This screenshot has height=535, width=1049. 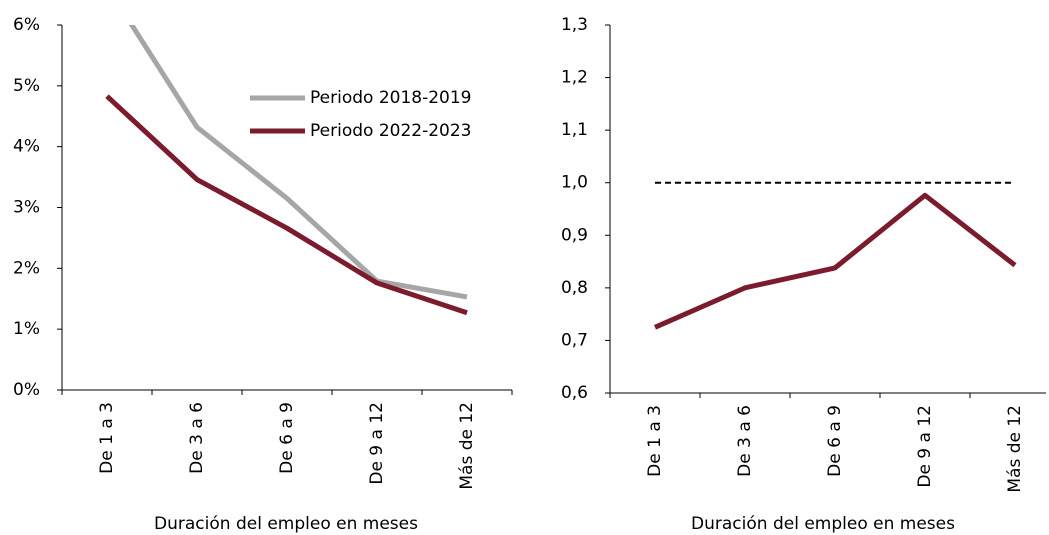 I want to click on y-tick-label: 1,2, so click(x=574, y=78).